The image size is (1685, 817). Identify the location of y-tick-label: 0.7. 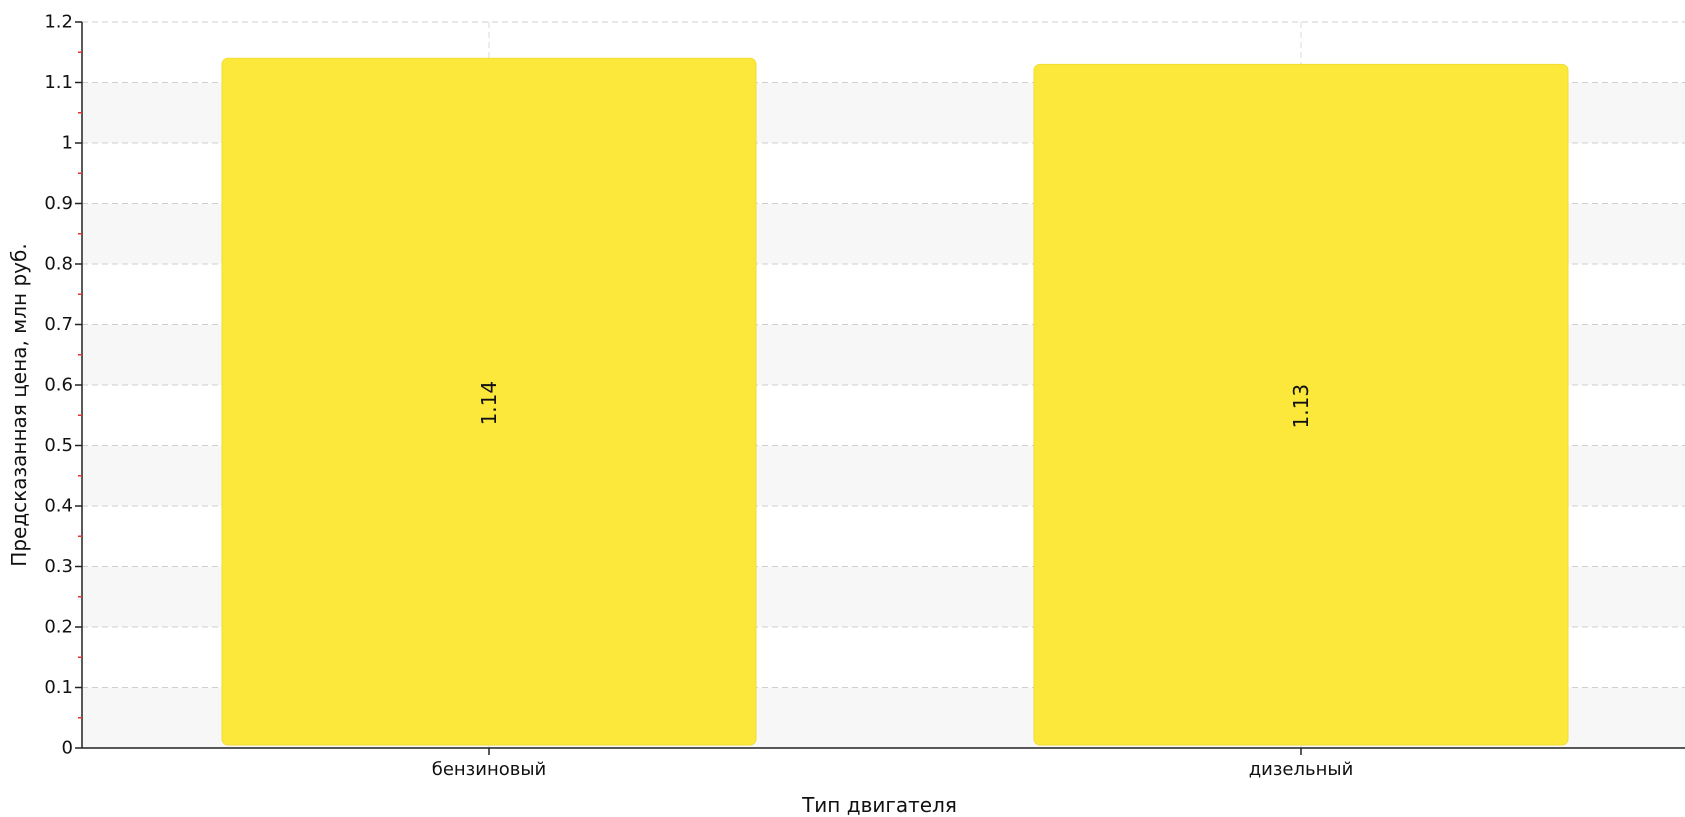
(58, 324).